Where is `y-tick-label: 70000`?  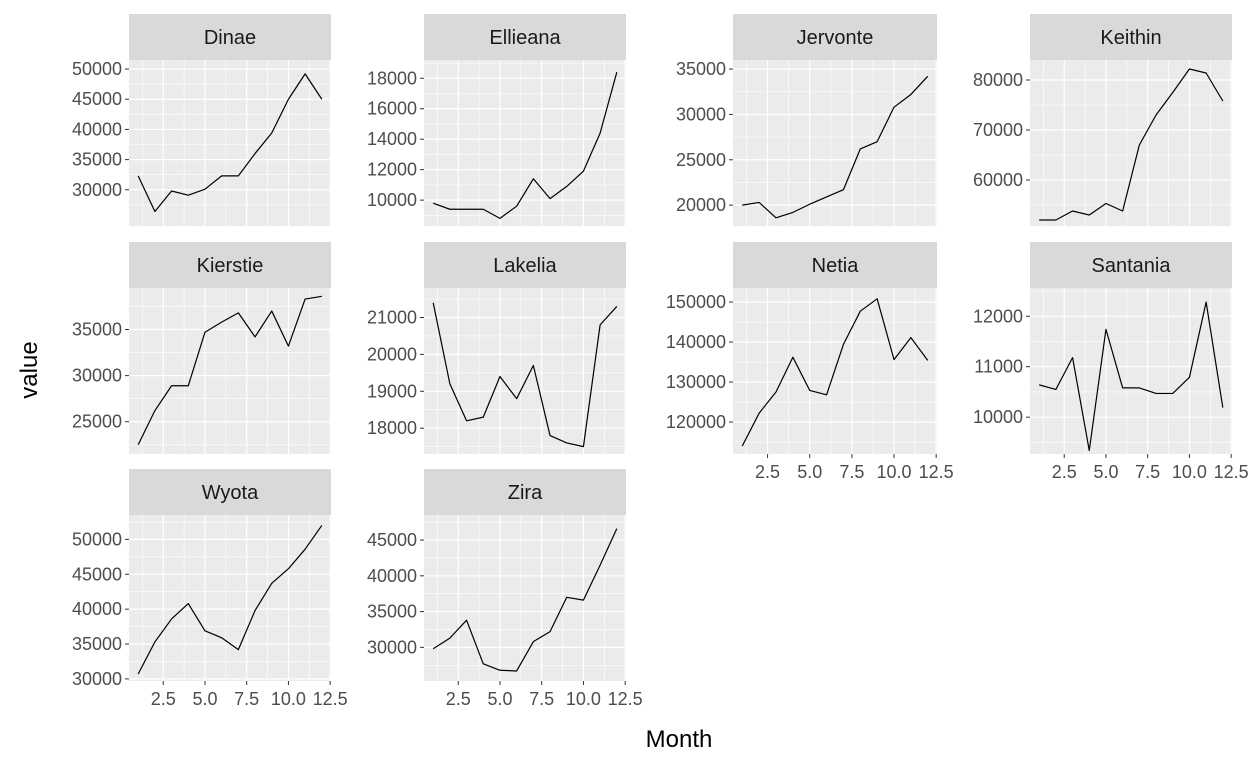
y-tick-label: 70000 is located at coordinates (998, 130).